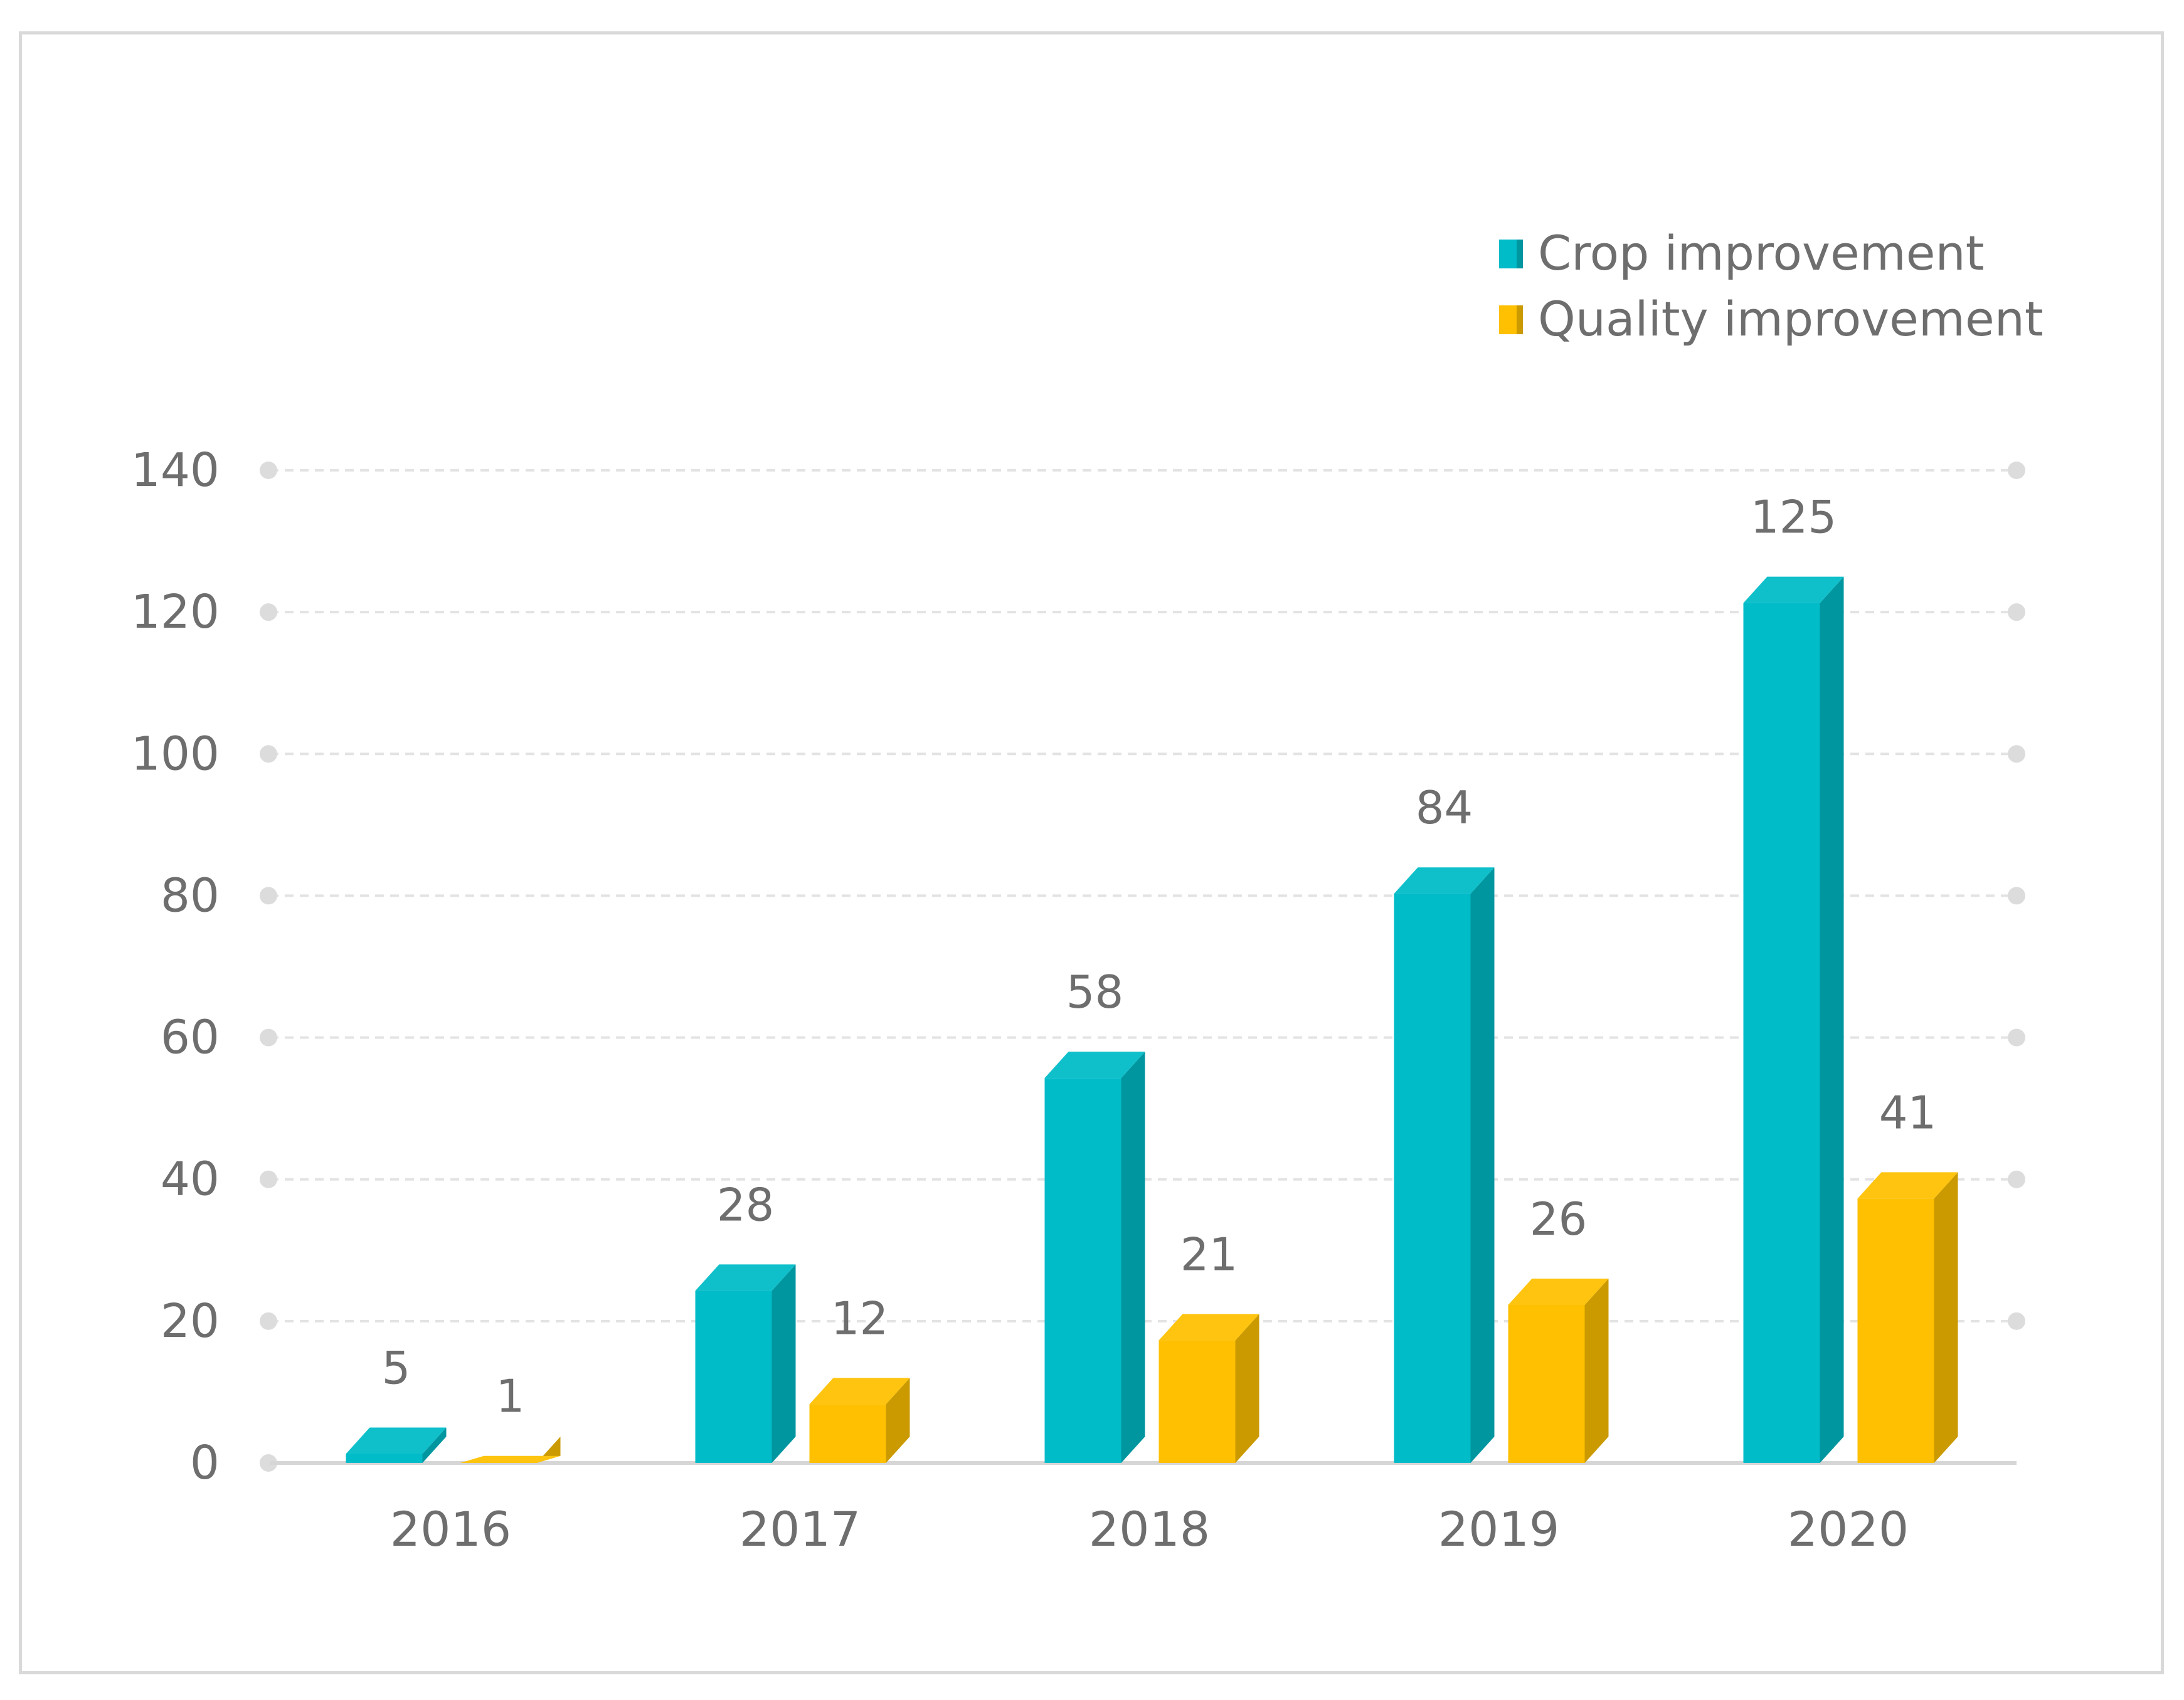  I want to click on y-tick-label: 20, so click(190, 1321).